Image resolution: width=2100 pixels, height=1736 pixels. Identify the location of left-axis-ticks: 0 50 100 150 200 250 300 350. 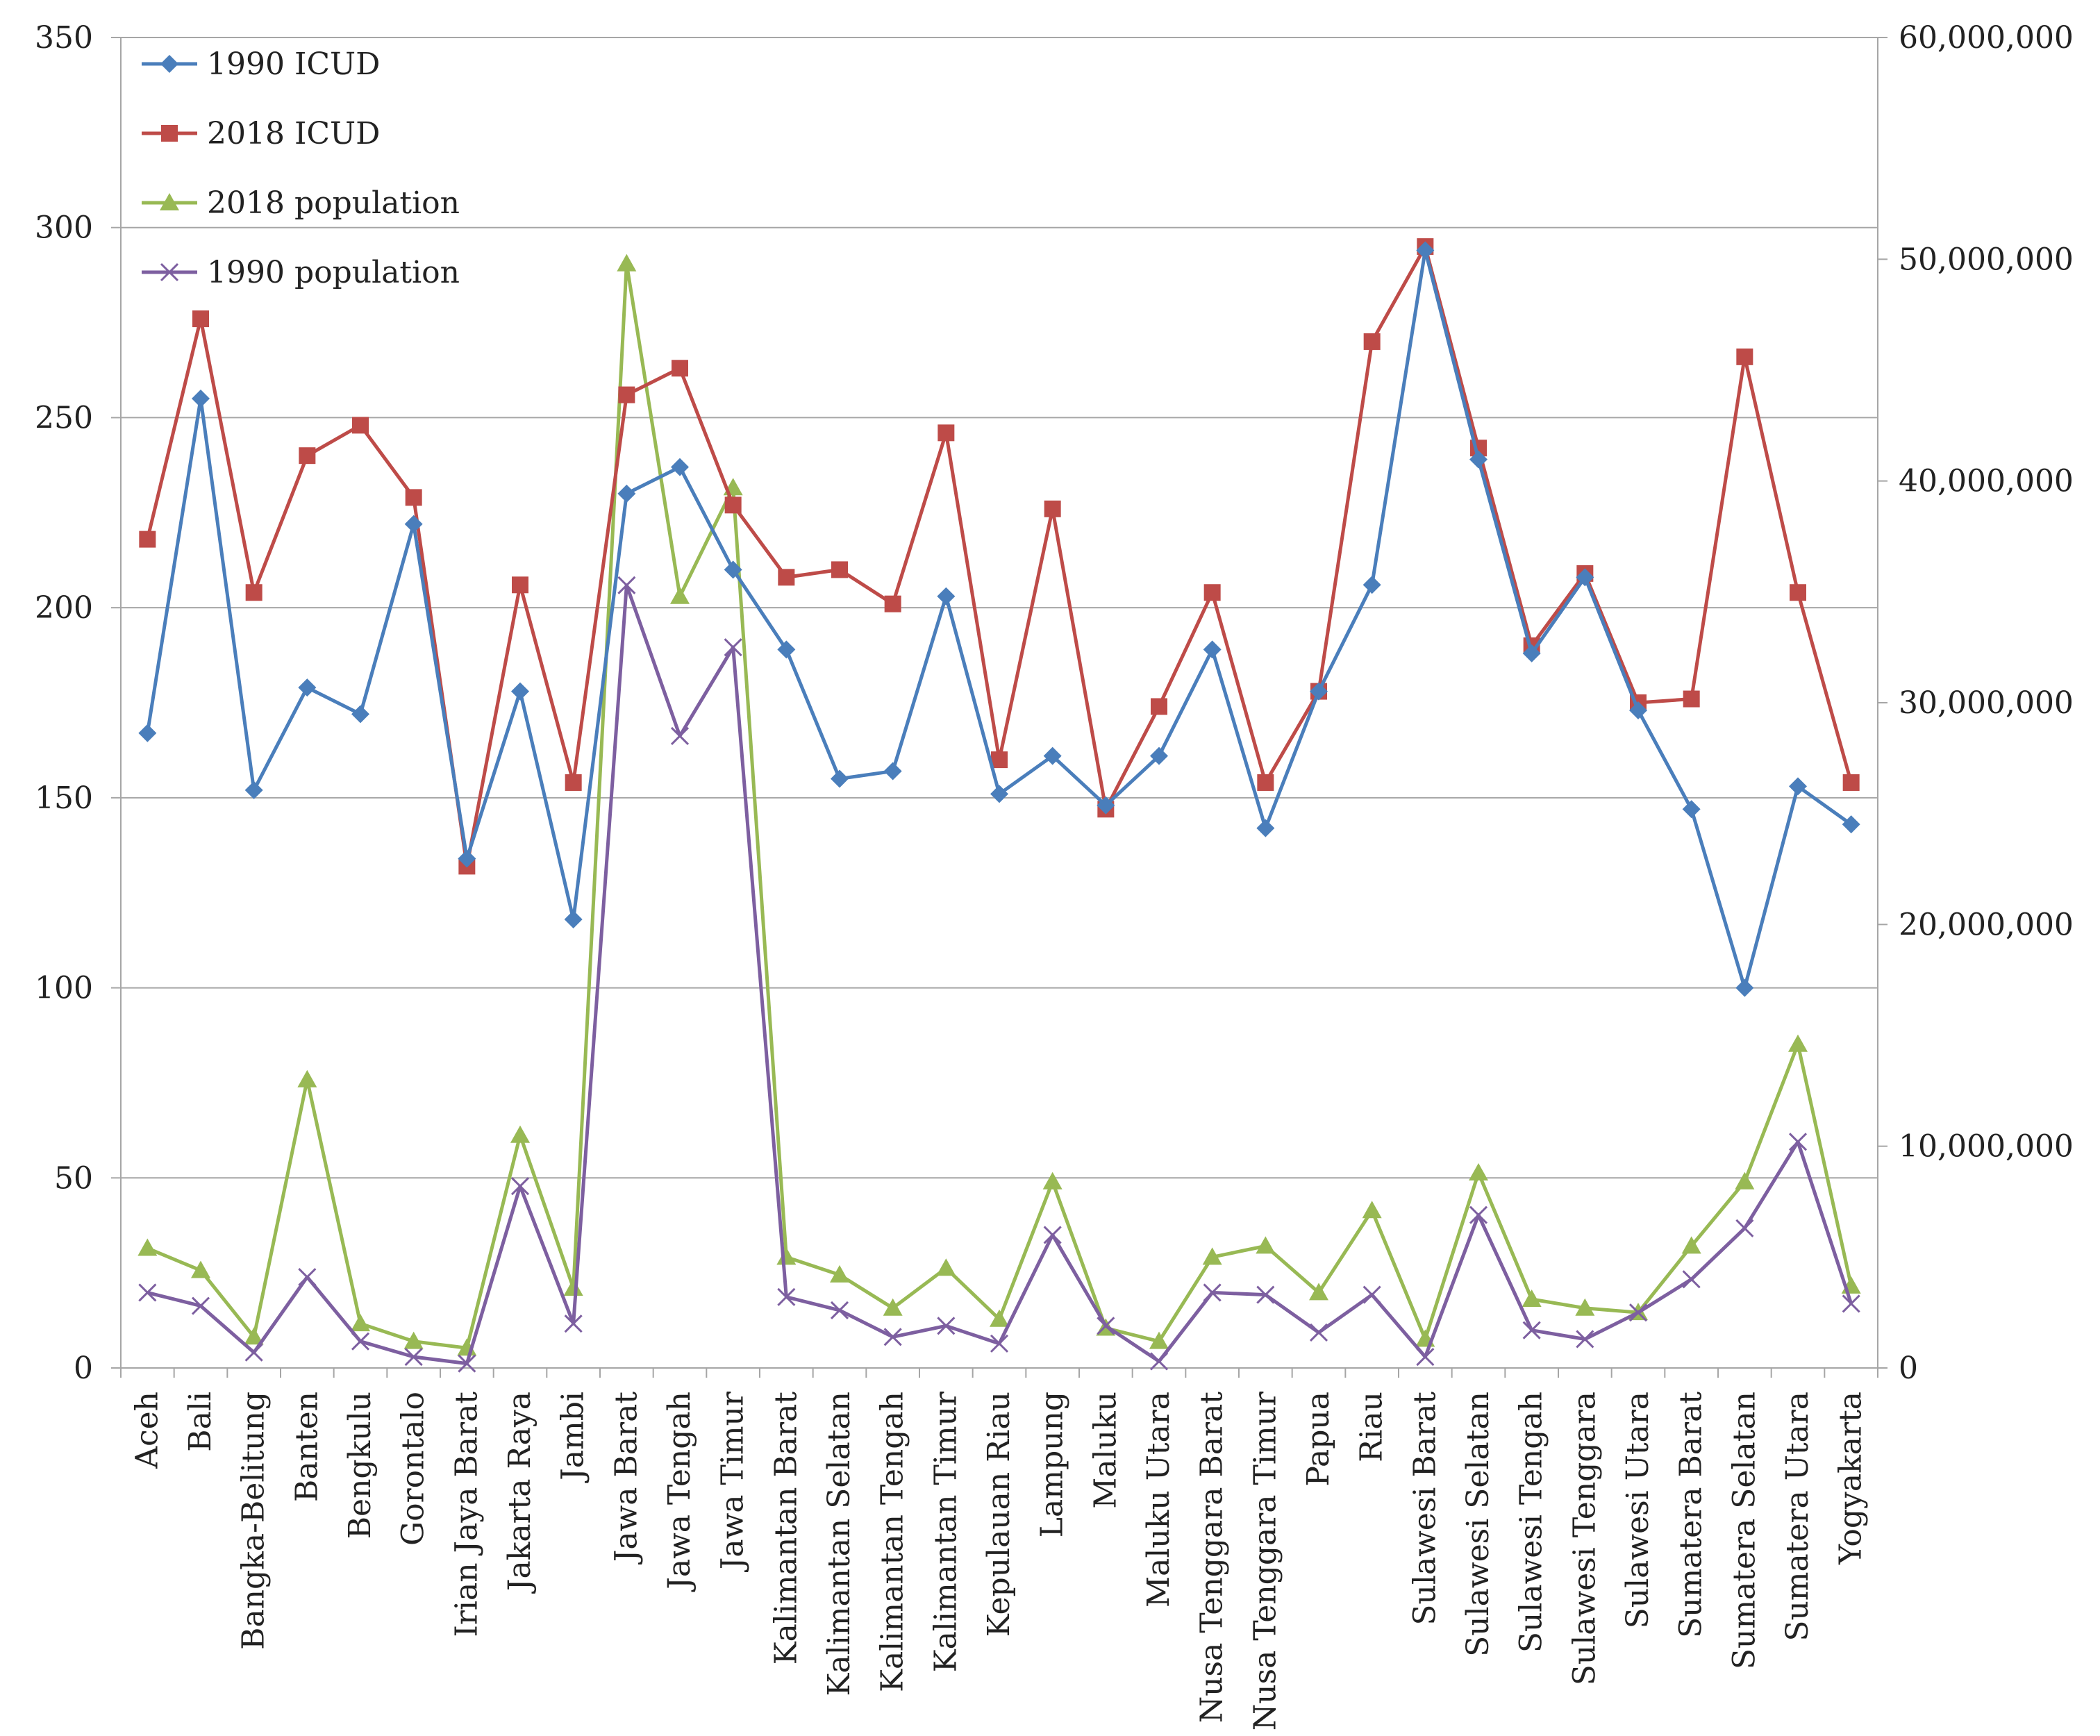
(78, 703).